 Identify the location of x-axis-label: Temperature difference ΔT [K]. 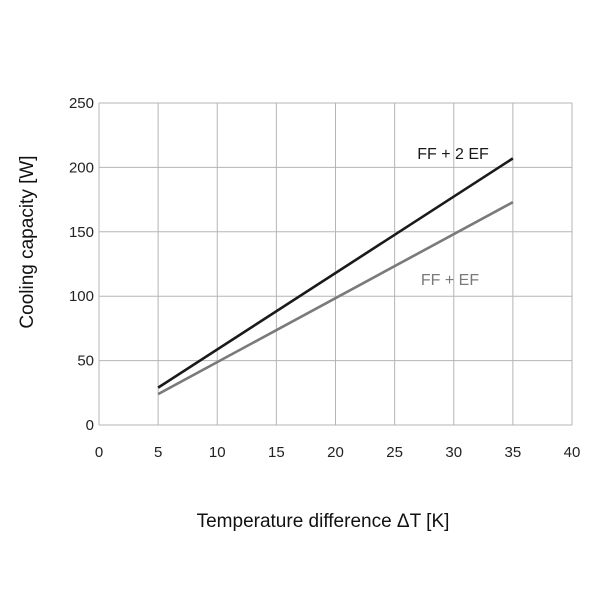
(323, 521).